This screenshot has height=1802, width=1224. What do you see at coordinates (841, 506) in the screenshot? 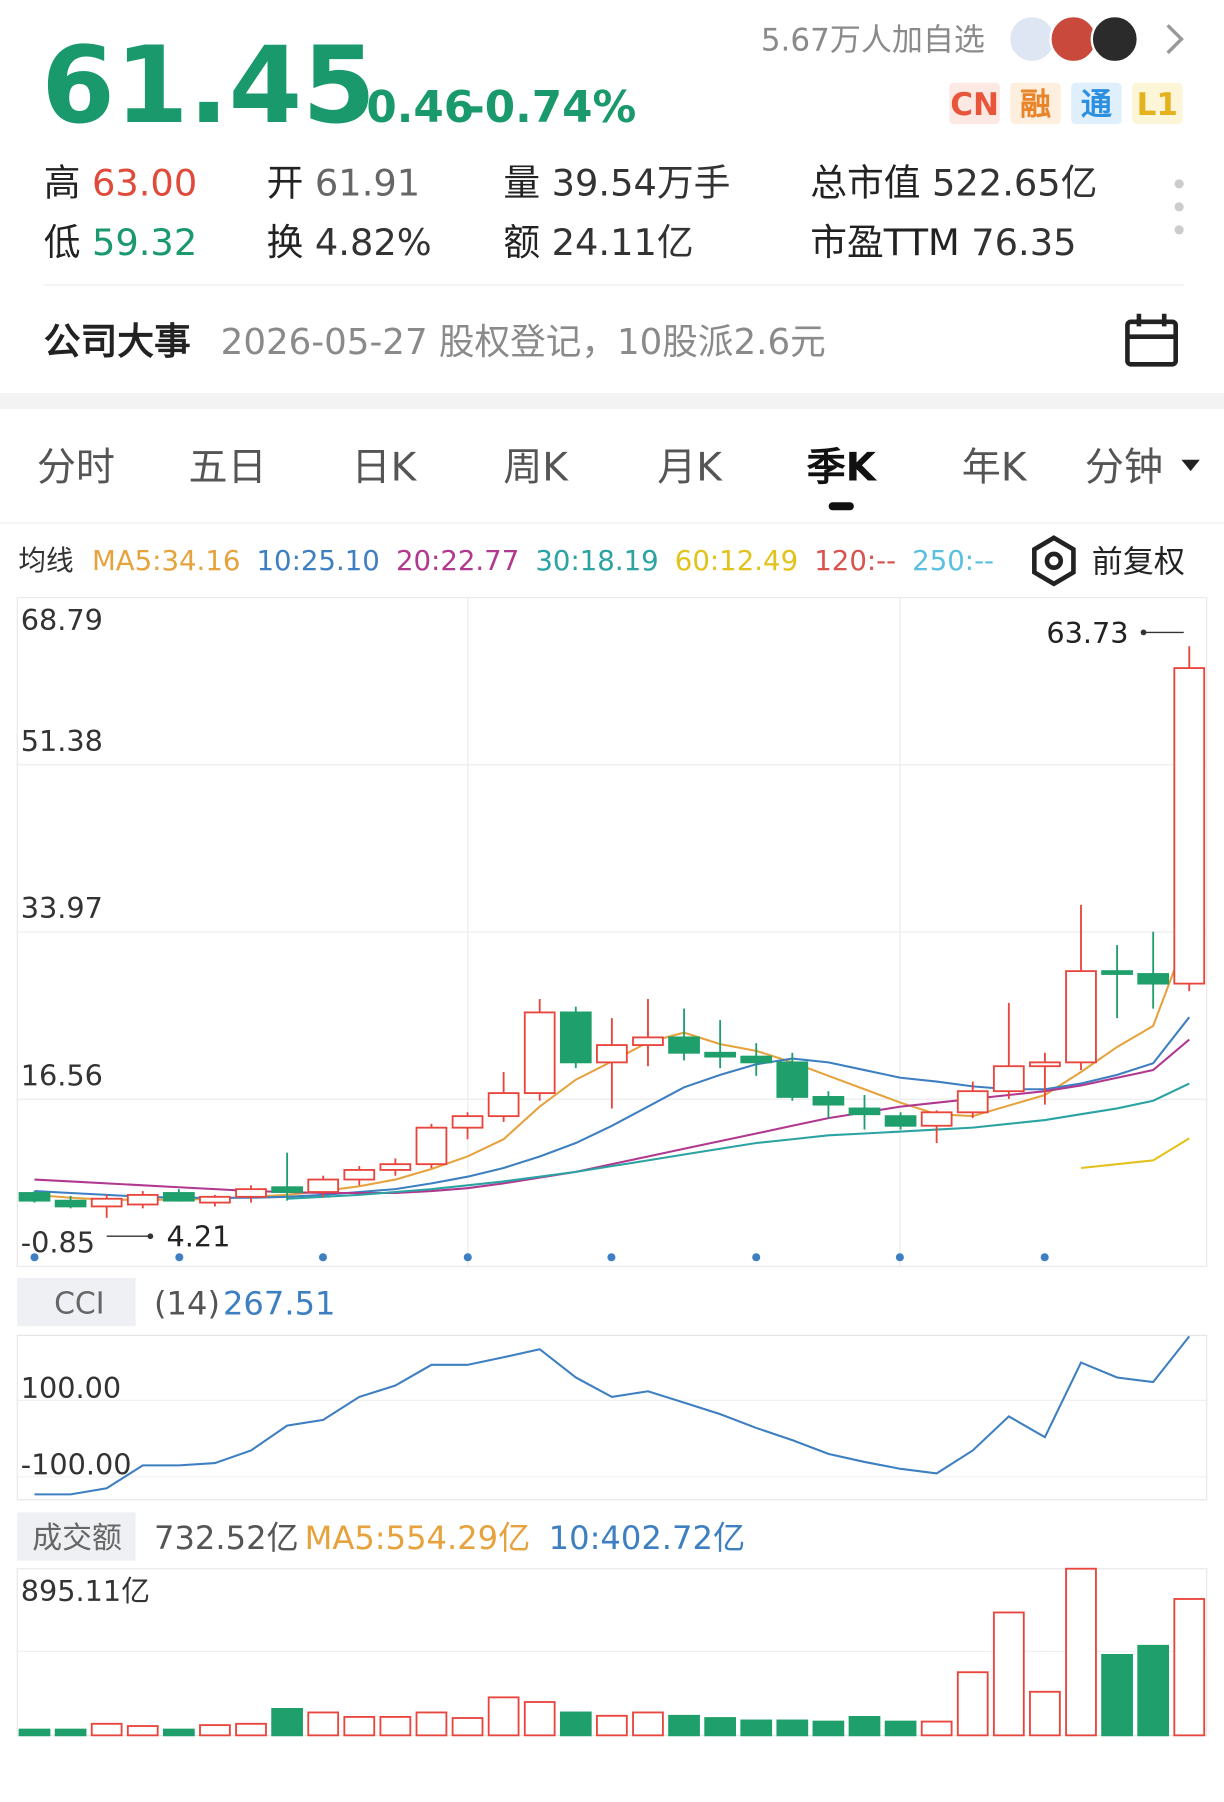
I see `tab-indicator` at bounding box center [841, 506].